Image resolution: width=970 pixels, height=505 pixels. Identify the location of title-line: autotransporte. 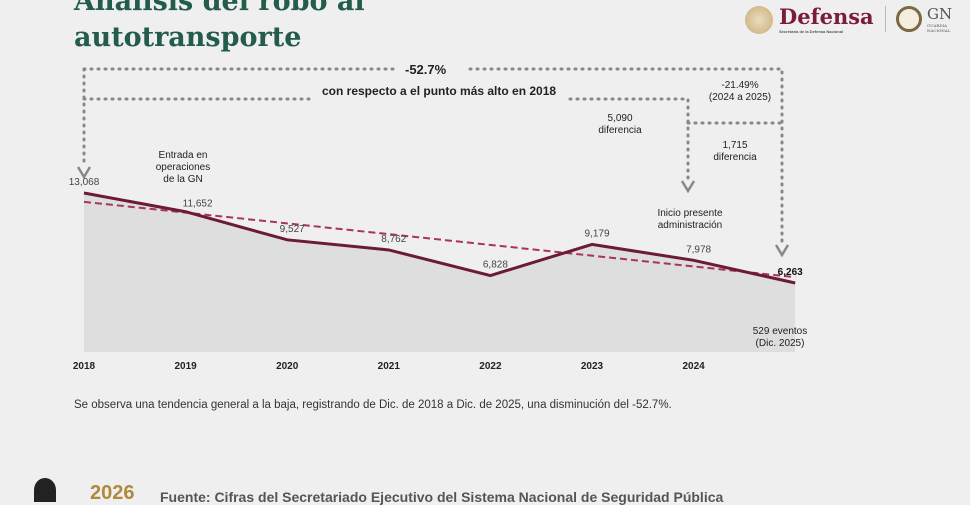
(188, 37).